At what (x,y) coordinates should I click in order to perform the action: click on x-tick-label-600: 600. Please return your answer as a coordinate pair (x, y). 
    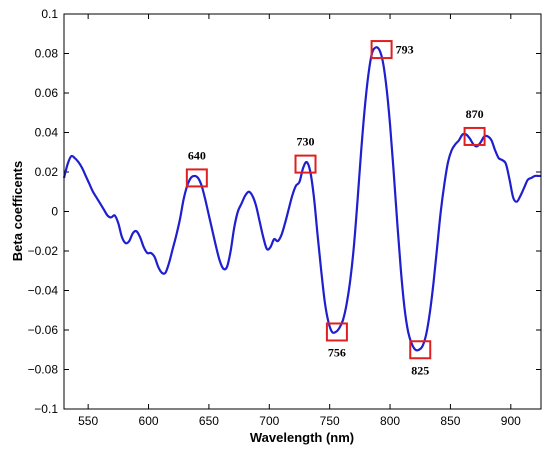
    Looking at the image, I should click on (149, 421).